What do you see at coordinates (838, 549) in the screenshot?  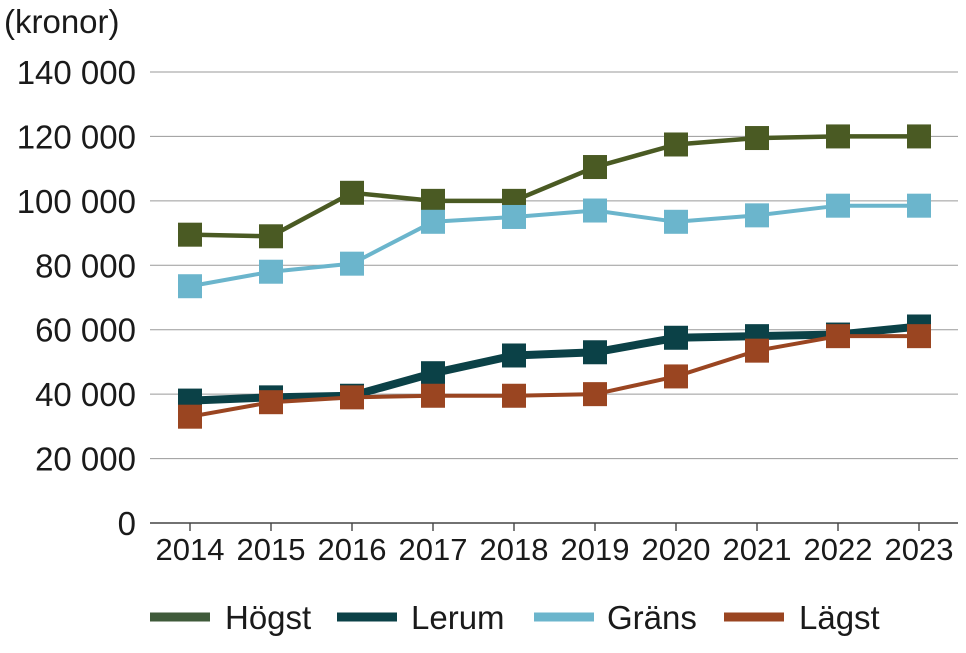 I see `x-tick-label: 2022` at bounding box center [838, 549].